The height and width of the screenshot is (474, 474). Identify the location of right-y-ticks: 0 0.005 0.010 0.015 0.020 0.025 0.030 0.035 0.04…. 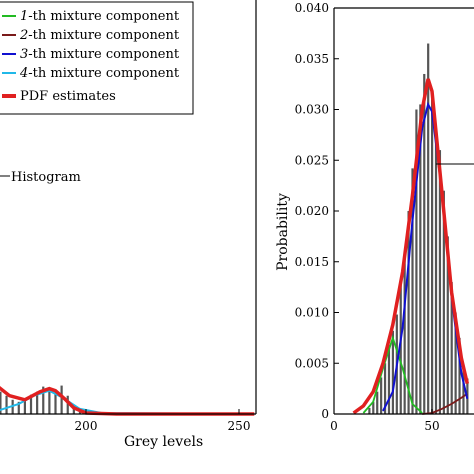
(317, 211).